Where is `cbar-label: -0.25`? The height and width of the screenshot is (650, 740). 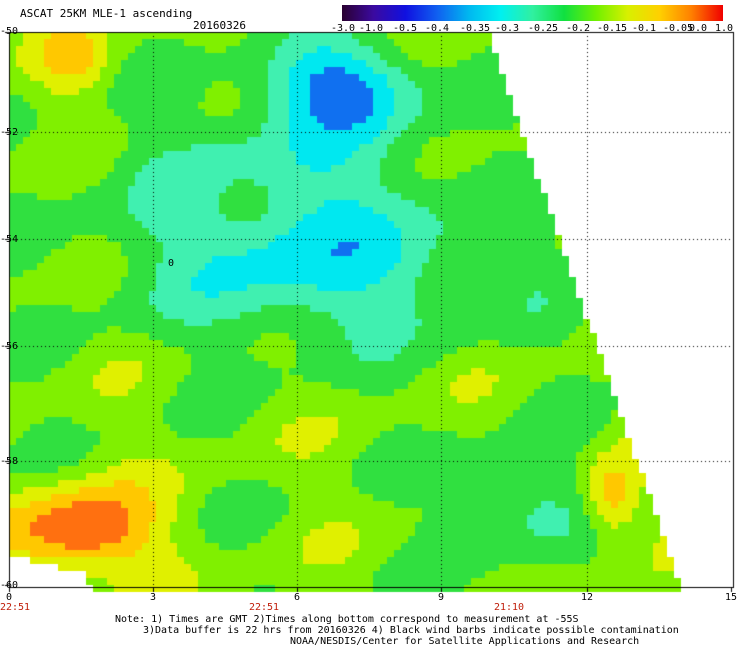 cbar-label: -0.25 is located at coordinates (543, 28).